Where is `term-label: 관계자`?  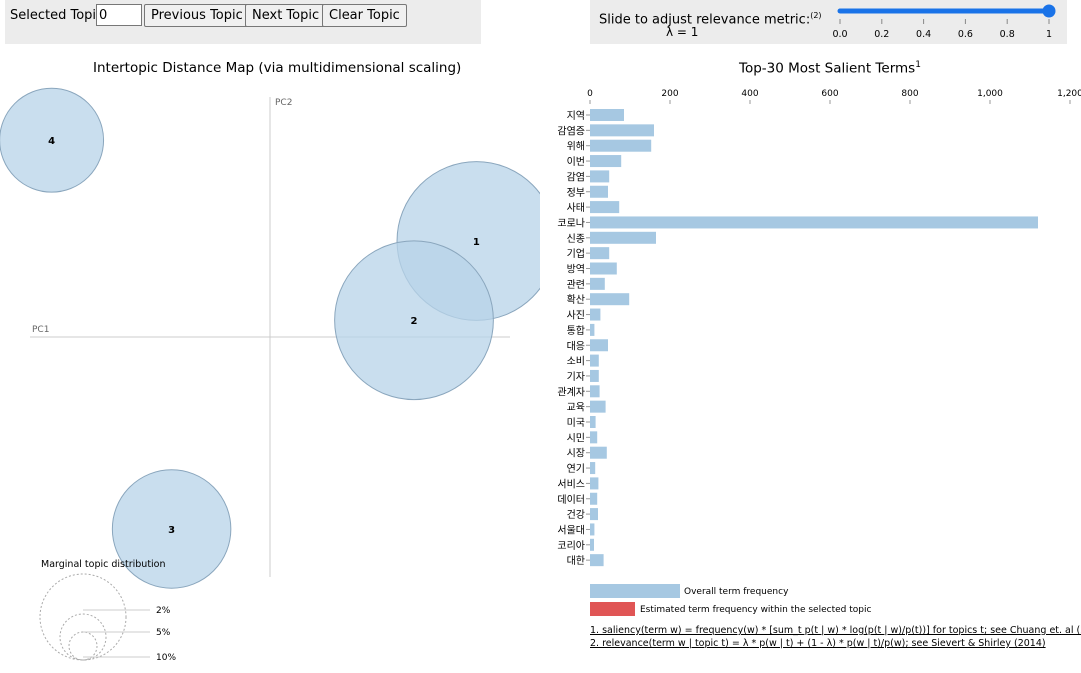
term-label: 관계자 is located at coordinates (571, 392).